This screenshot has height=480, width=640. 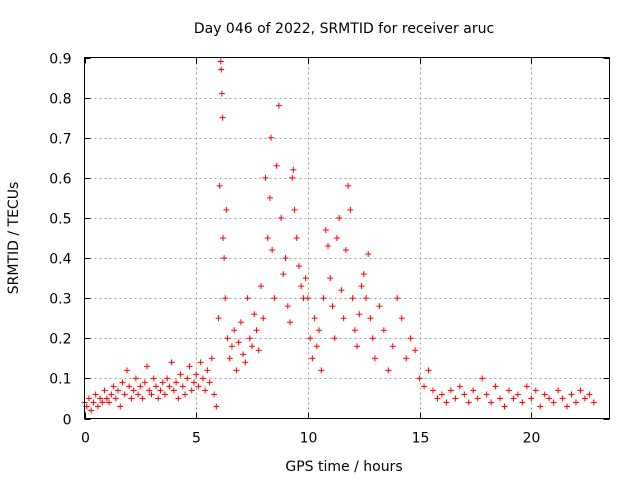 I want to click on y-tick-label: 0.3, so click(x=60, y=300).